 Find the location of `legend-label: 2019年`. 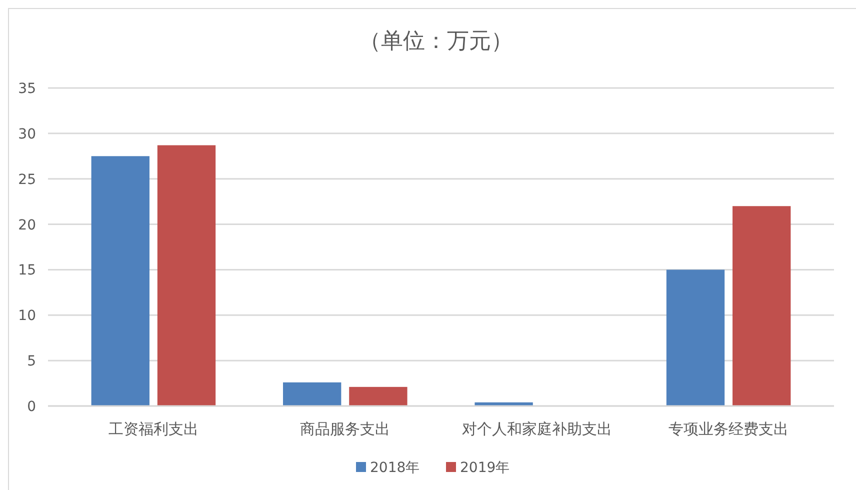

legend-label: 2019年 is located at coordinates (485, 468).